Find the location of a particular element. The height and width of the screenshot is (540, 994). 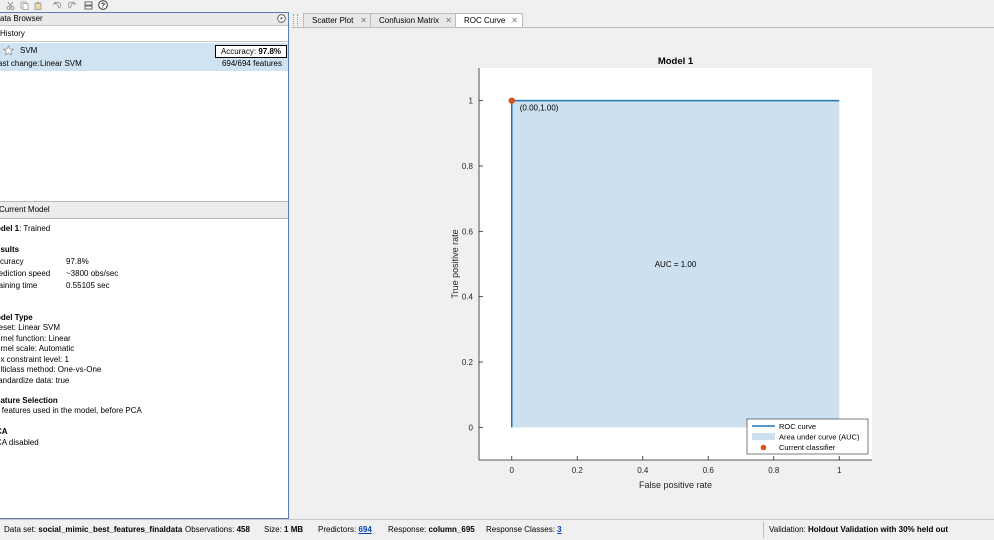

current-classifier-point is located at coordinates (511, 100).